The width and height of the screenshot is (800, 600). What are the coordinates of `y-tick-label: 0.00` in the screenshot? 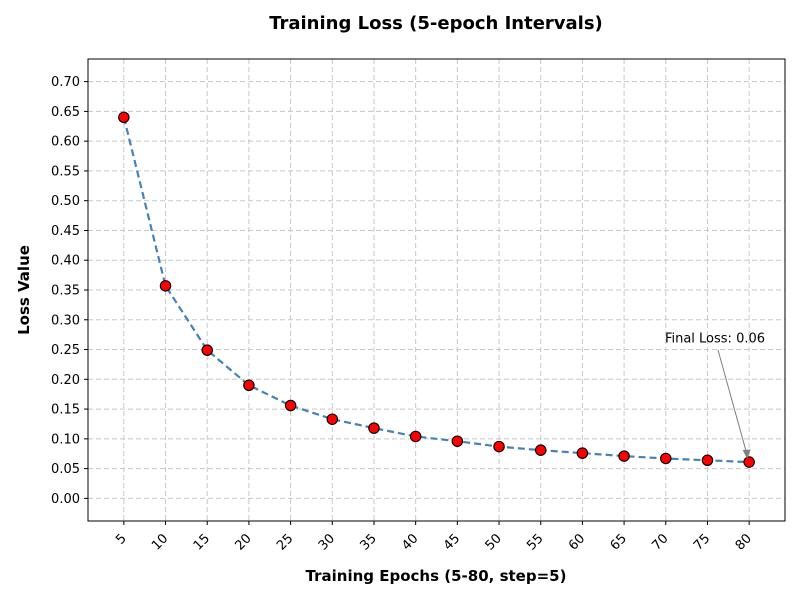 It's located at (65, 499).